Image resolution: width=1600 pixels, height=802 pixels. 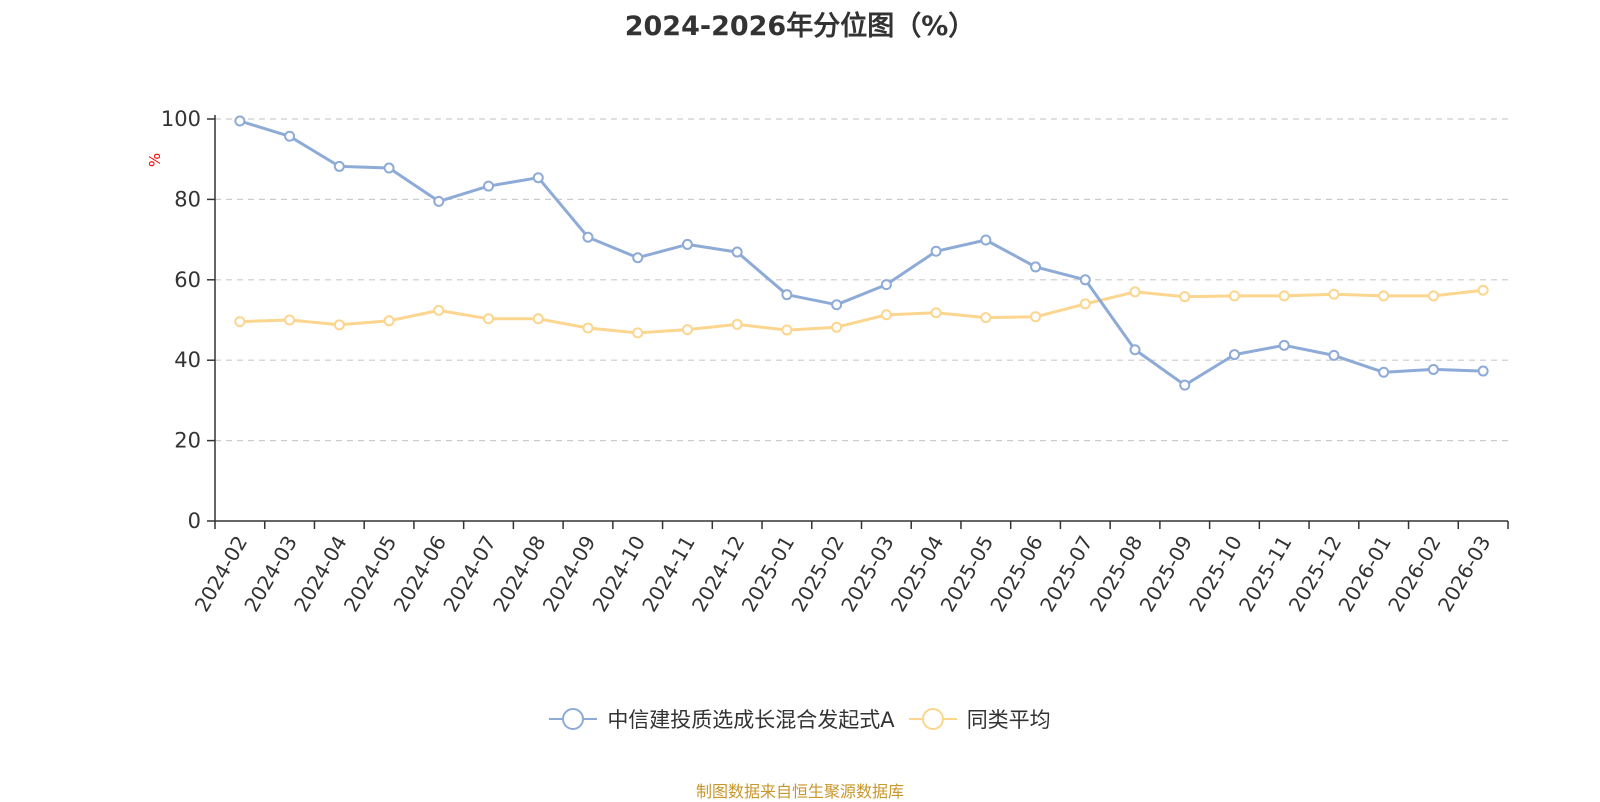 What do you see at coordinates (187, 360) in the screenshot?
I see `y-tick-label-40: 40` at bounding box center [187, 360].